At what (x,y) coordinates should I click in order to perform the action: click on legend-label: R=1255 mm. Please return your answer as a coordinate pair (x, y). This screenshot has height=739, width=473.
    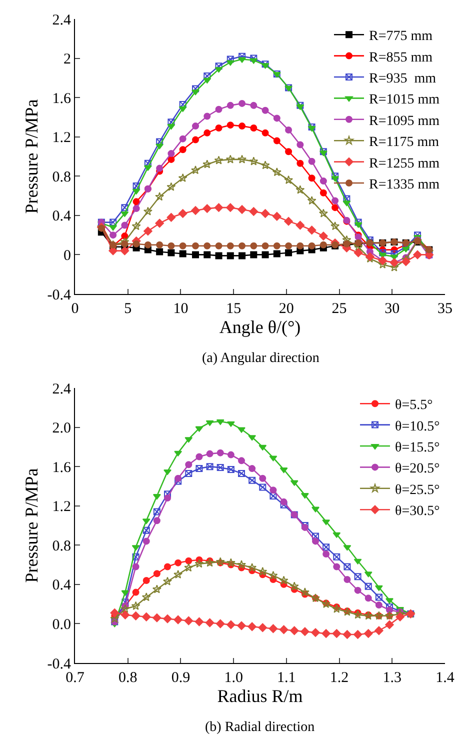
    Looking at the image, I should click on (404, 164).